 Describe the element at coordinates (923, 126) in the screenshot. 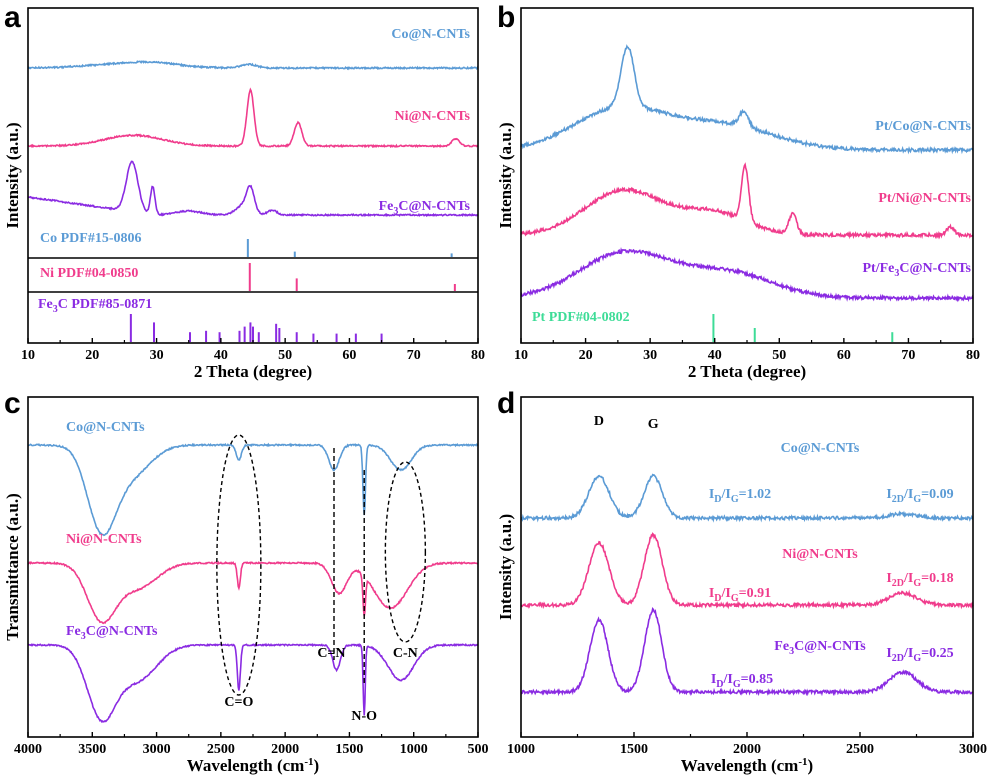

I see `series-label-b-1: Pt/Co@N-CNTs` at that location.